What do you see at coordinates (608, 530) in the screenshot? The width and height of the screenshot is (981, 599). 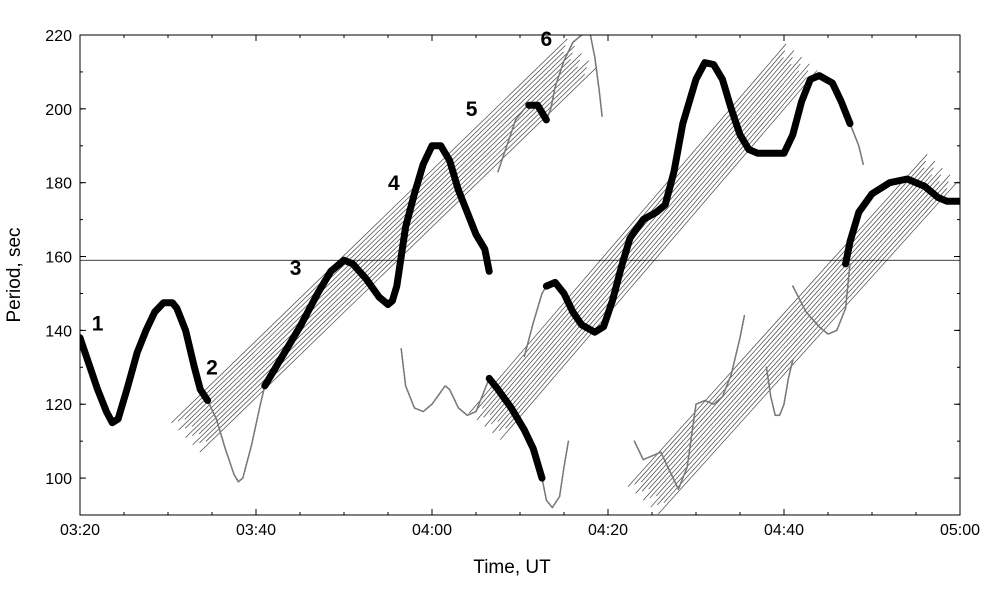 I see `x-tick-label: 04:20` at bounding box center [608, 530].